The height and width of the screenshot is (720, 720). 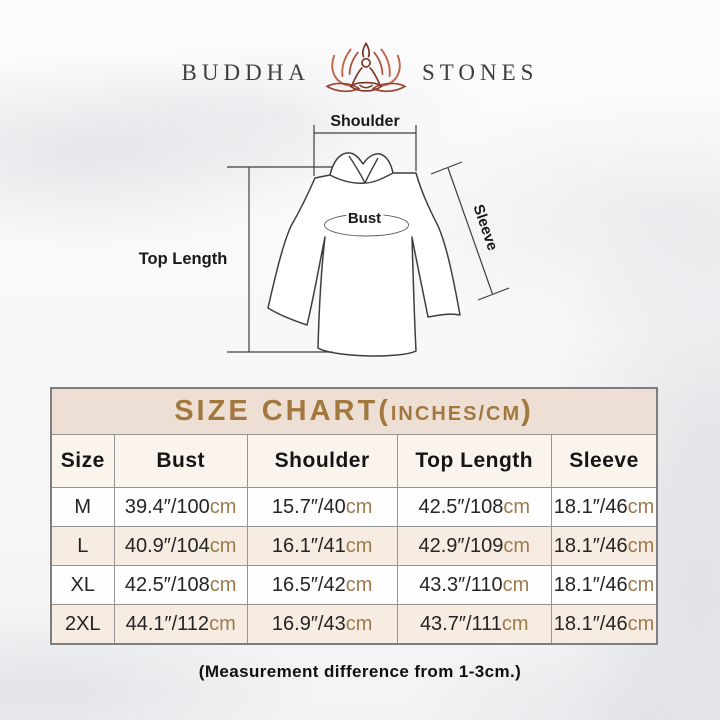 I want to click on brand-name-left: BUDDHA, so click(x=245, y=72).